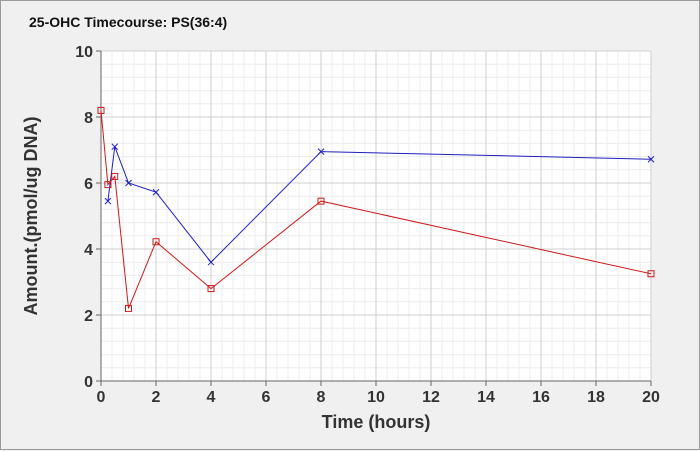  I want to click on x-tick-label: 18, so click(596, 397).